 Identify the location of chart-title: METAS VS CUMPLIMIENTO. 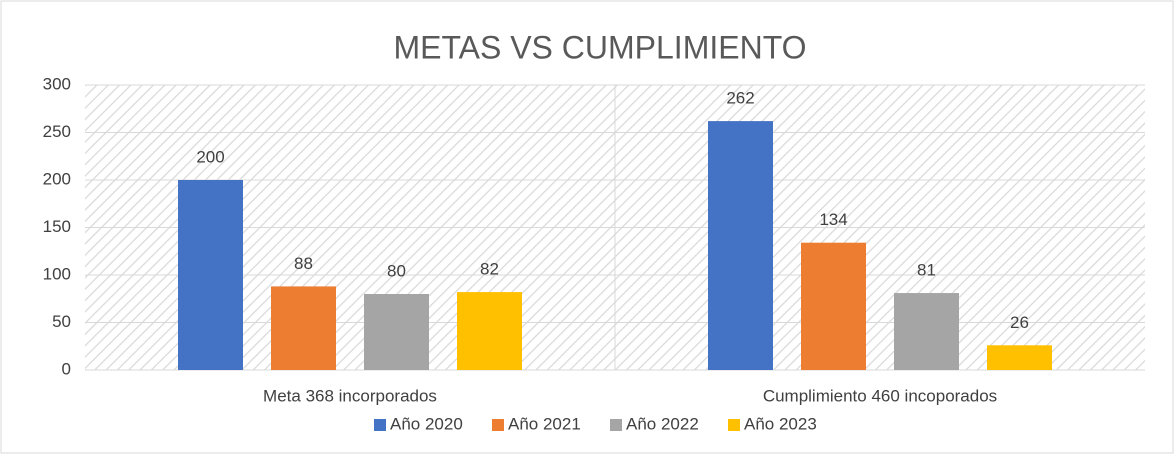
(599, 47).